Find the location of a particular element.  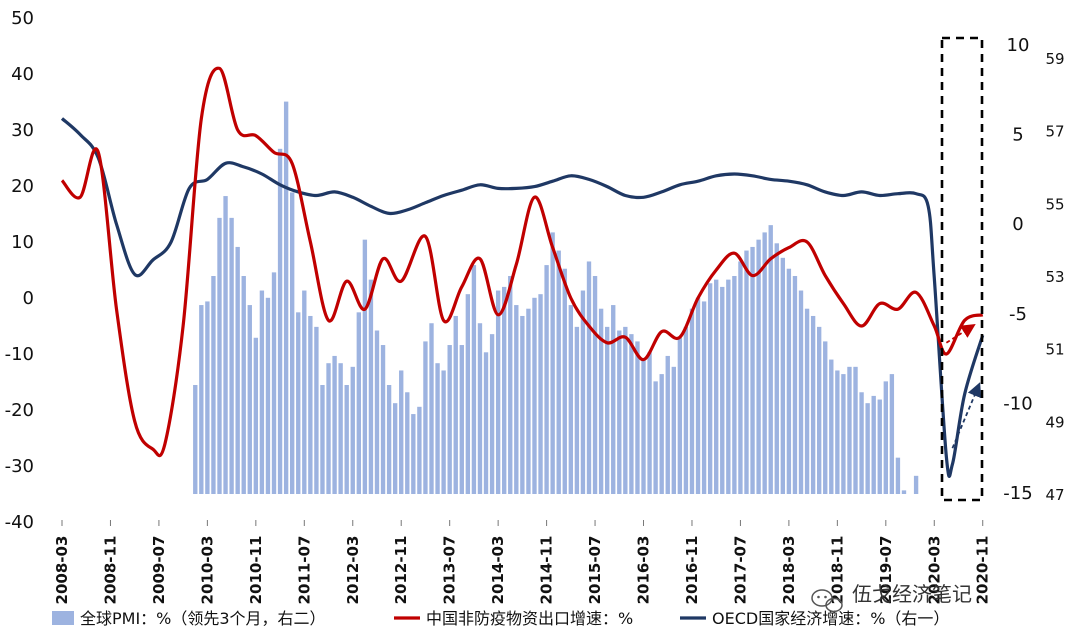

wechat-icon is located at coordinates (827, 601).